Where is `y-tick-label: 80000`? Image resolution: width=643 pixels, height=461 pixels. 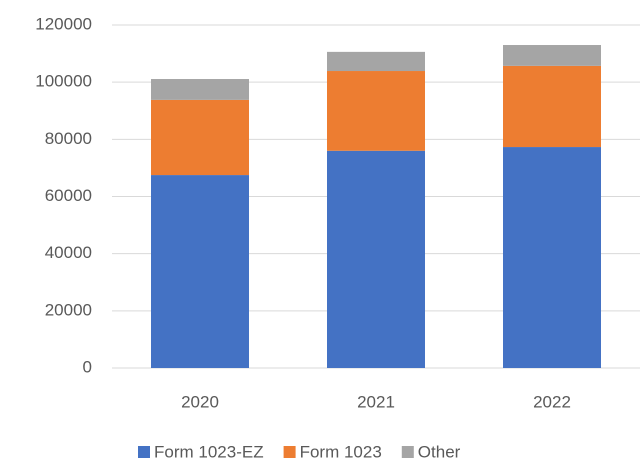
y-tick-label: 80000 is located at coordinates (68, 138).